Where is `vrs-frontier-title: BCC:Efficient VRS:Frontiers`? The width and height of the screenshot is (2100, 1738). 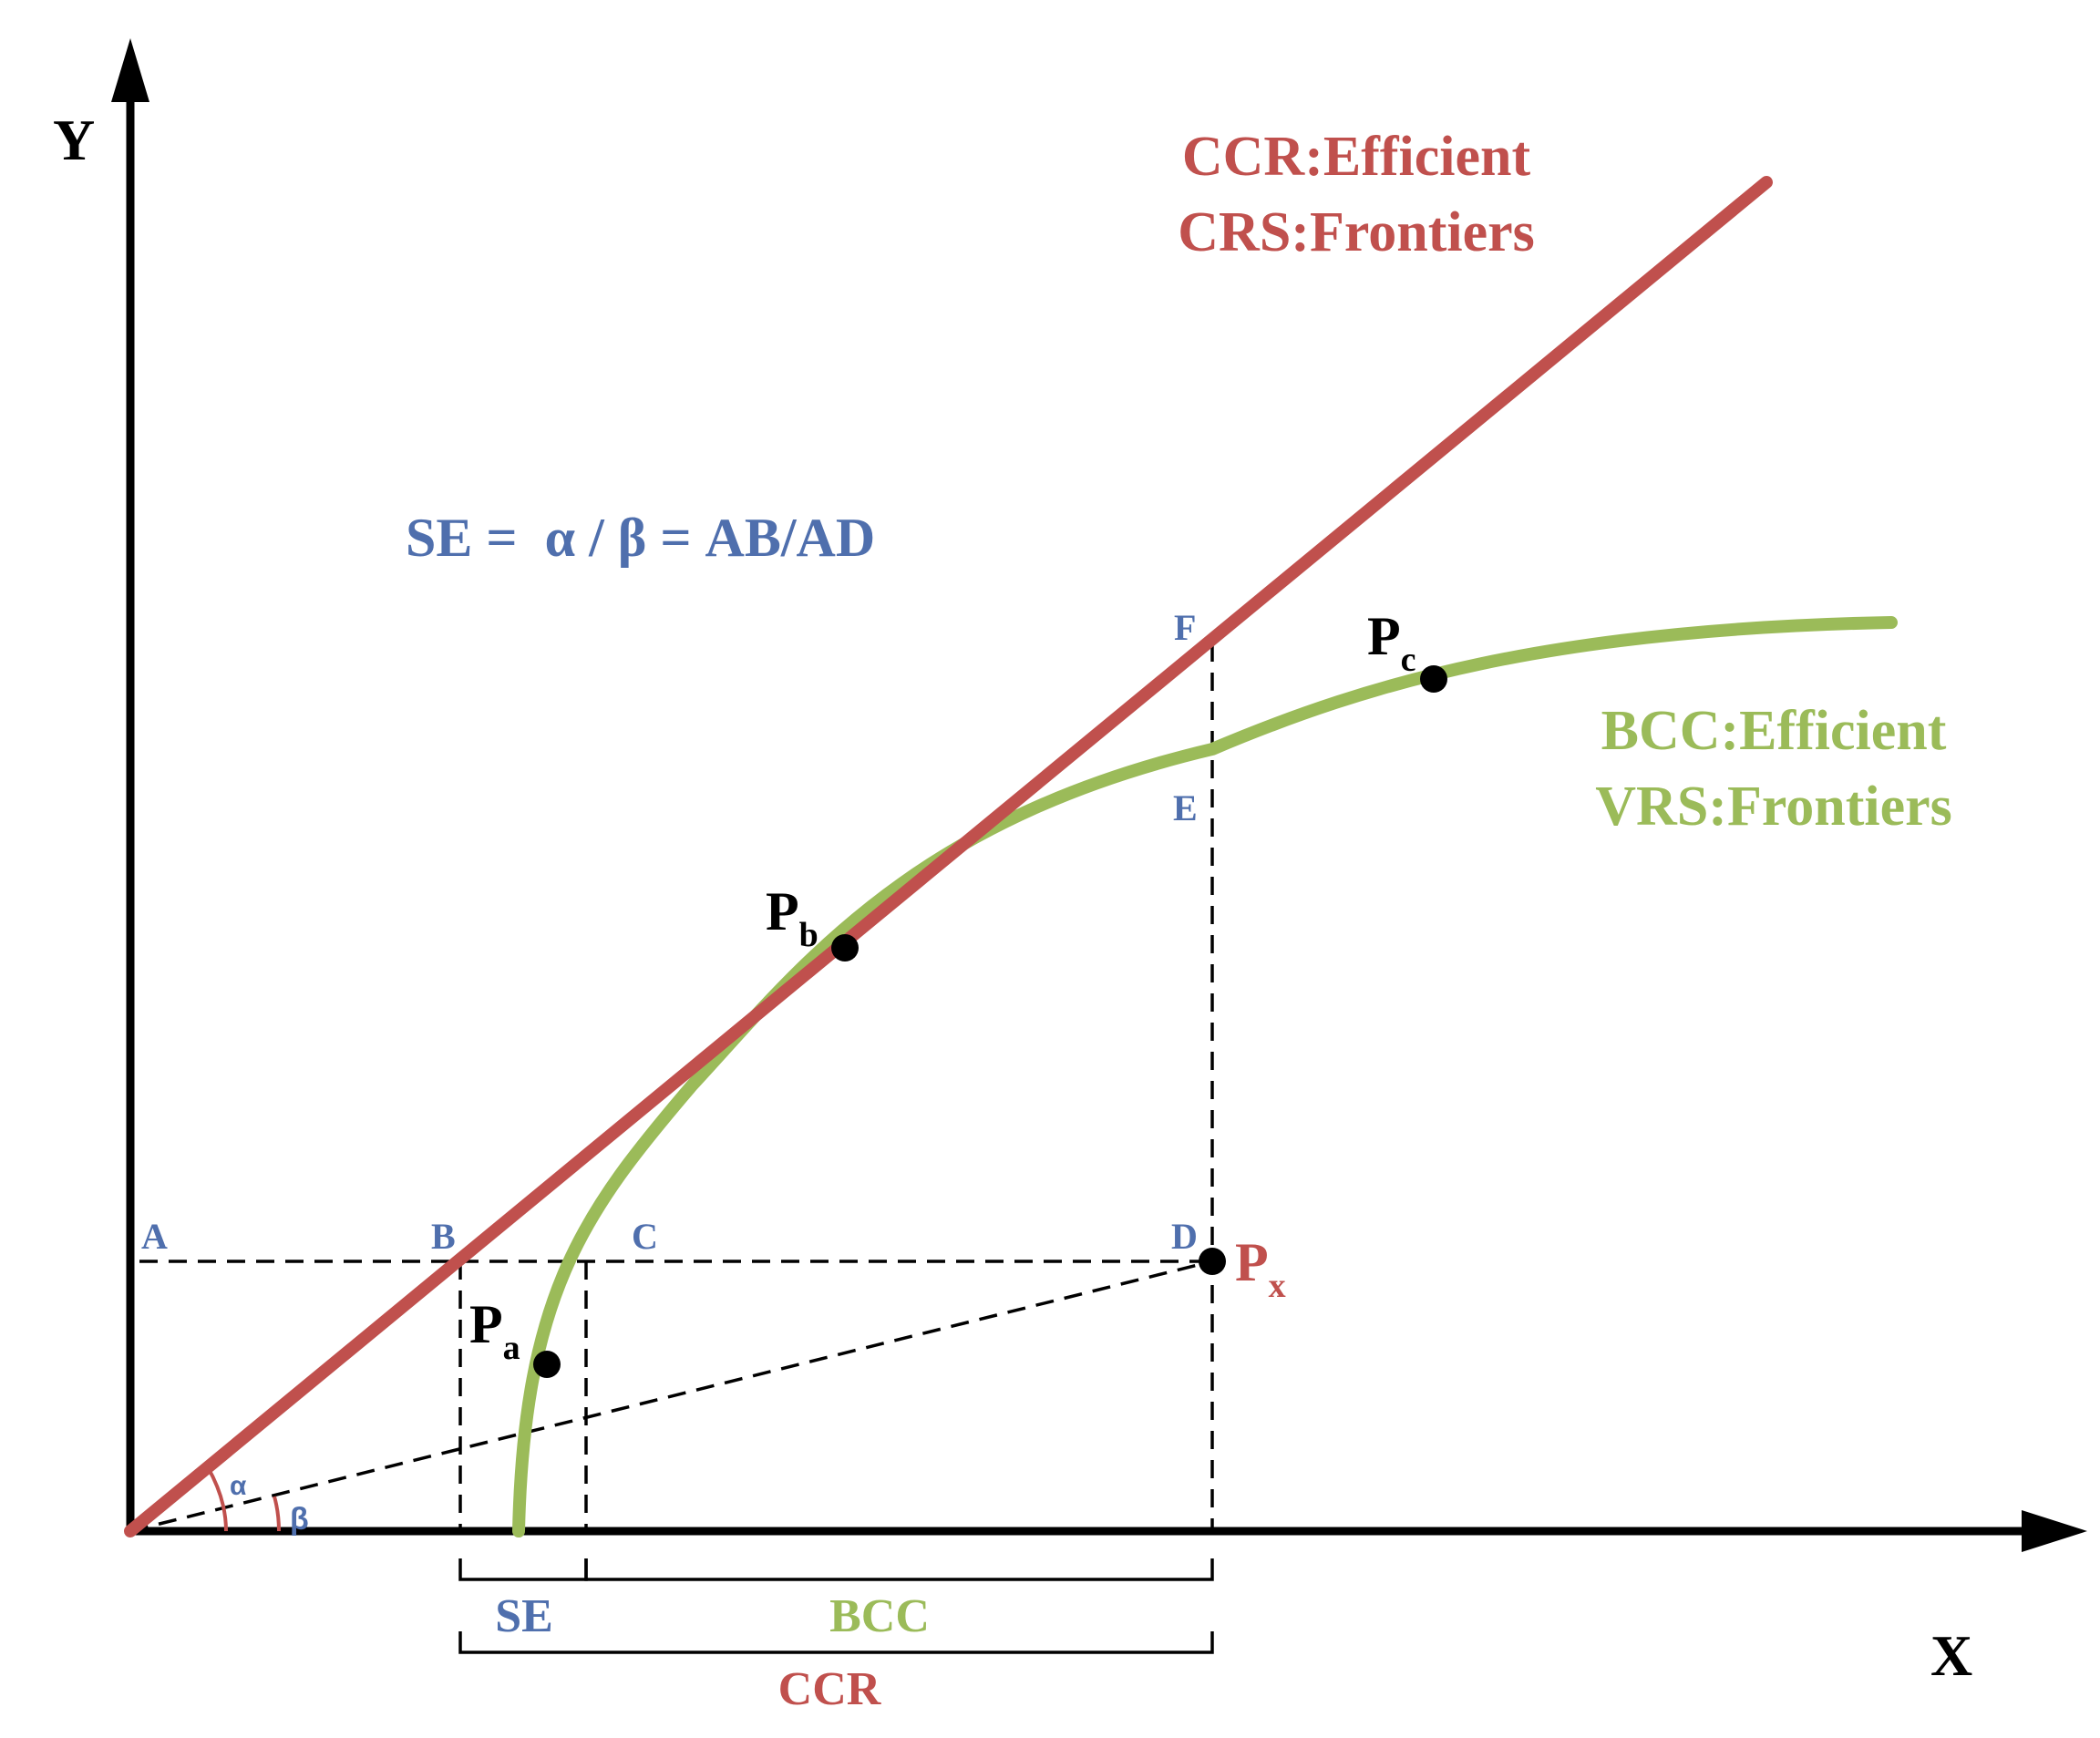
vrs-frontier-title: BCC:Efficient VRS:Frontiers is located at coordinates (1773, 769).